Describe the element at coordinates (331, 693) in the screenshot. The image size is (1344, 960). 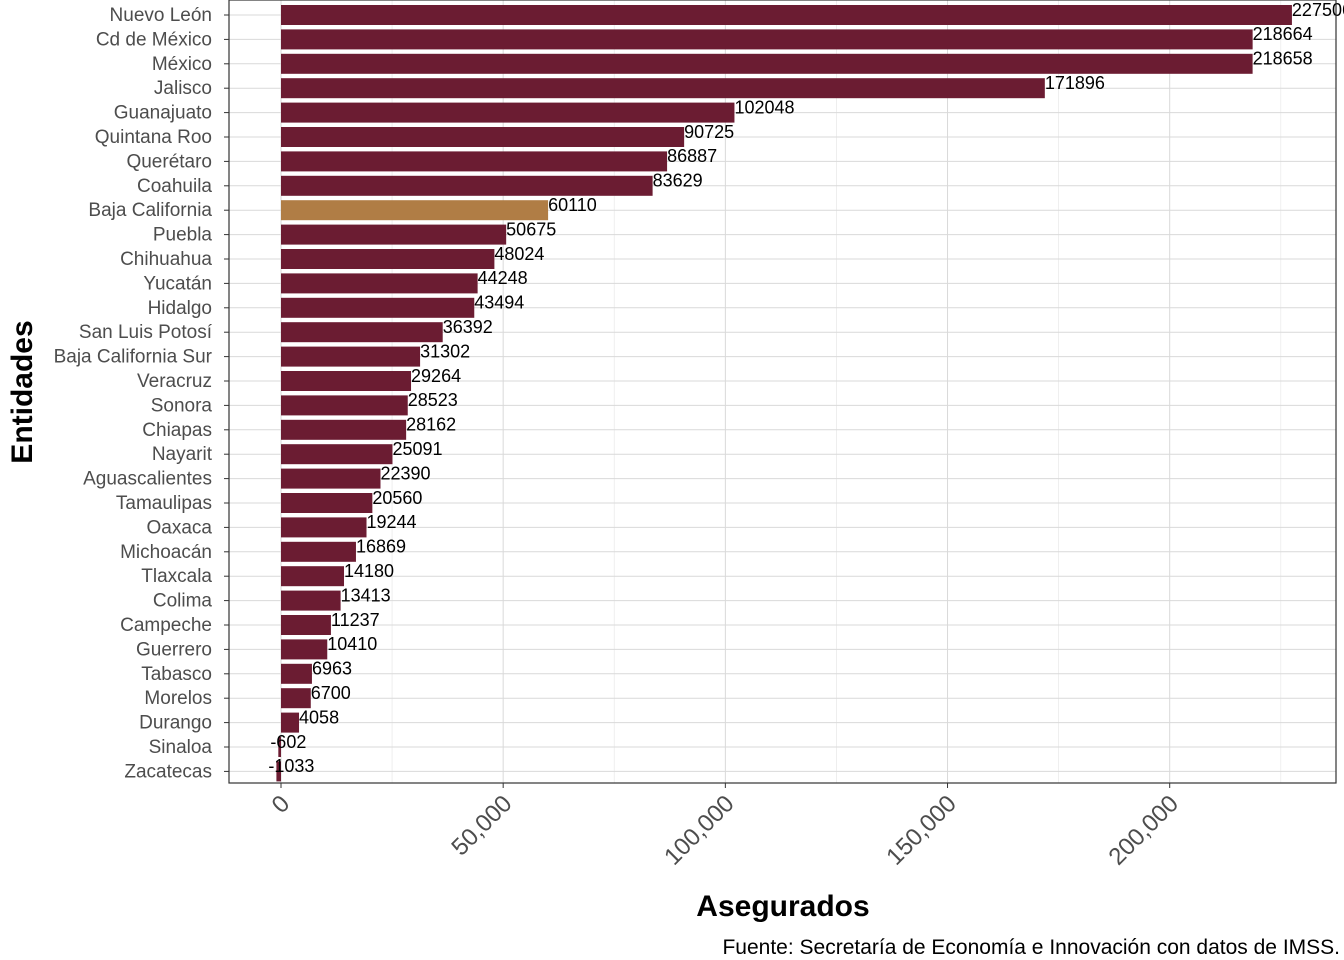
I see `bar-value-label: 6700` at that location.